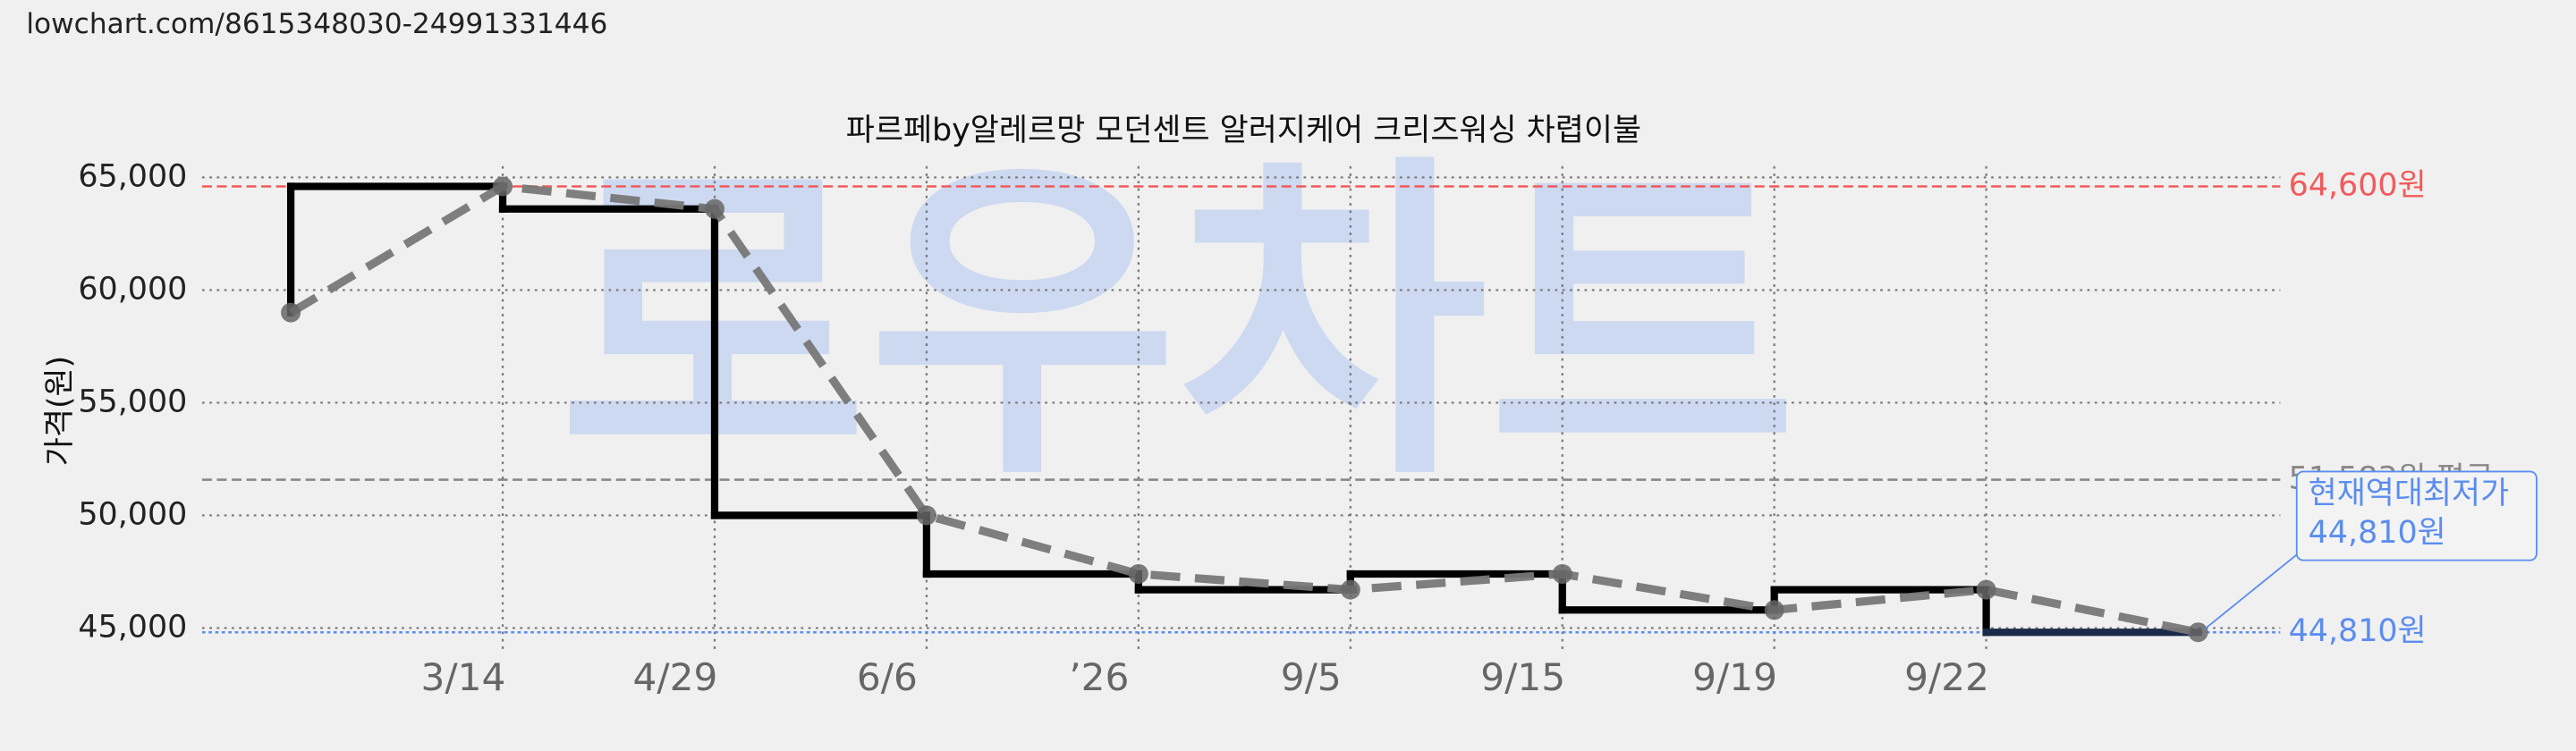 The width and height of the screenshot is (2576, 751). I want to click on annotation-text: 44,810원, so click(2377, 533).